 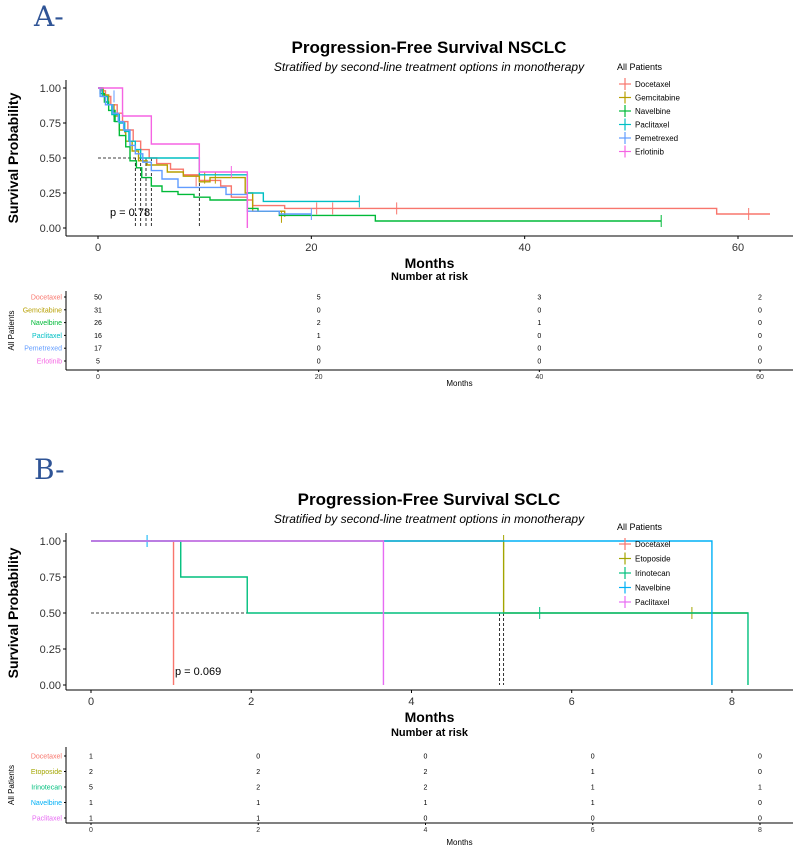 What do you see at coordinates (47, 298) in the screenshot?
I see `chart-a-risk-row-label: Docetaxel` at bounding box center [47, 298].